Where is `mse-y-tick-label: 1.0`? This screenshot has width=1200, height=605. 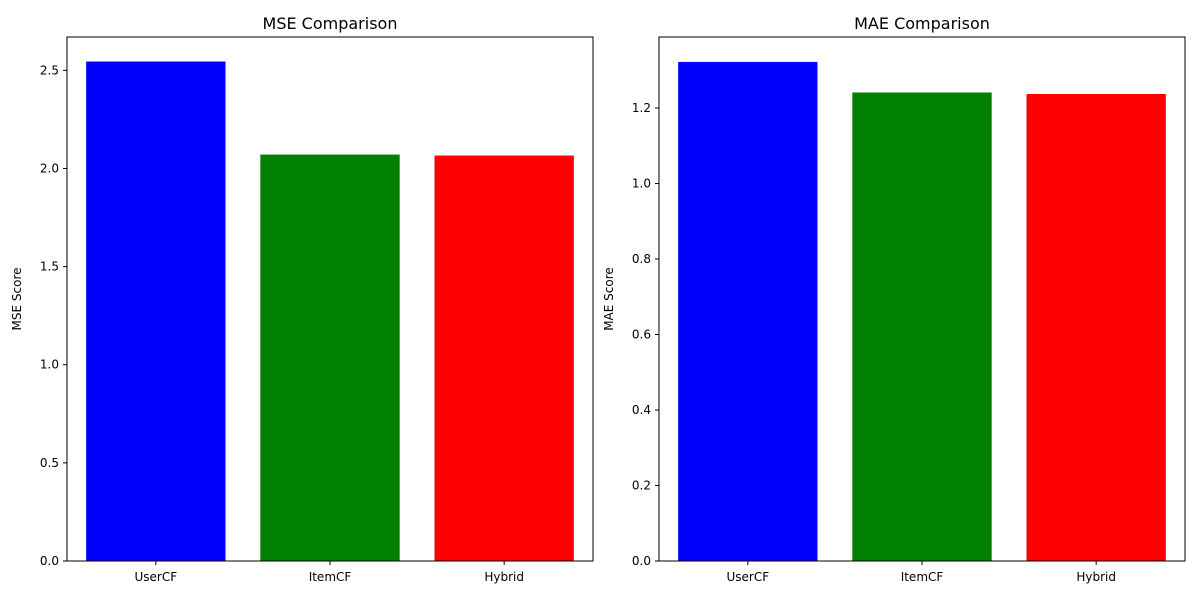
mse-y-tick-label: 1.0 is located at coordinates (49, 365).